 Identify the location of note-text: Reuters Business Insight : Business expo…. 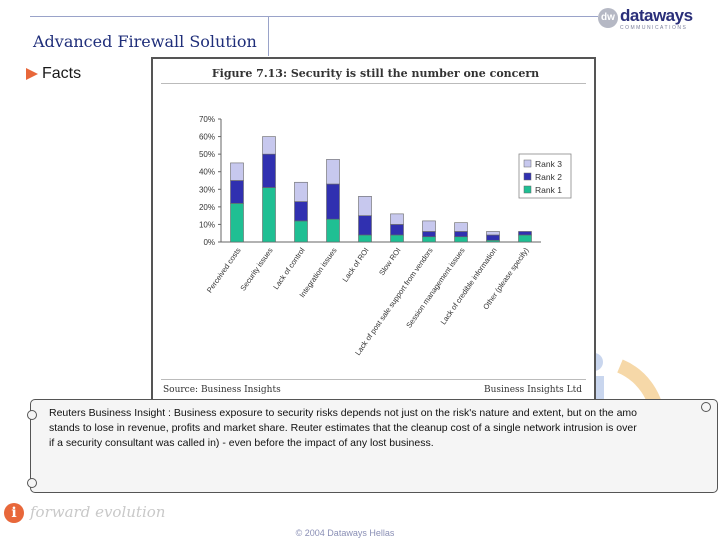
(384, 428).